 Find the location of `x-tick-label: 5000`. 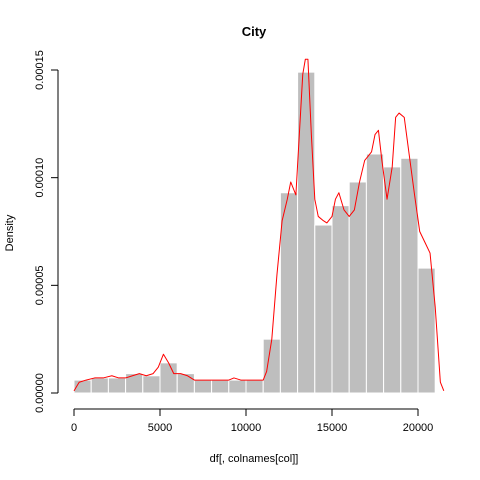

x-tick-label: 5000 is located at coordinates (160, 428).